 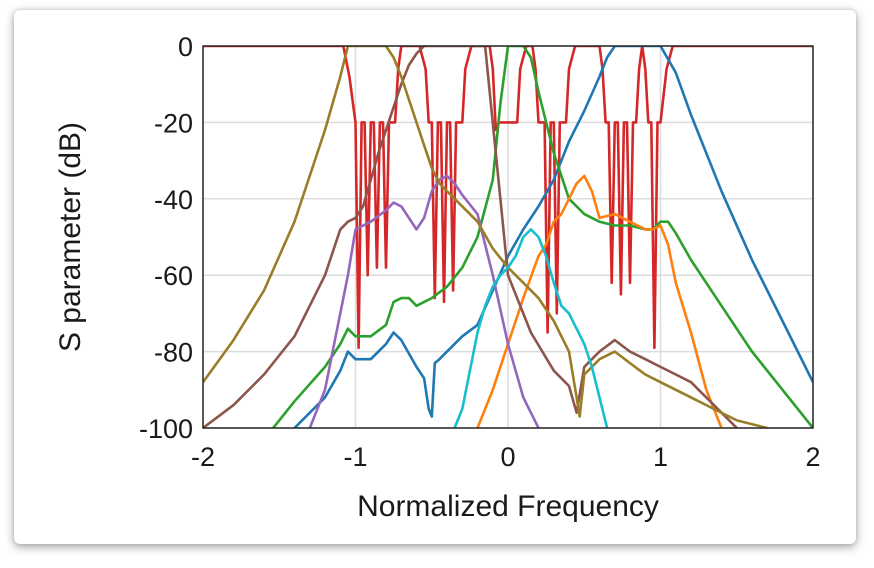 What do you see at coordinates (166, 429) in the screenshot?
I see `y-tick-label: -100` at bounding box center [166, 429].